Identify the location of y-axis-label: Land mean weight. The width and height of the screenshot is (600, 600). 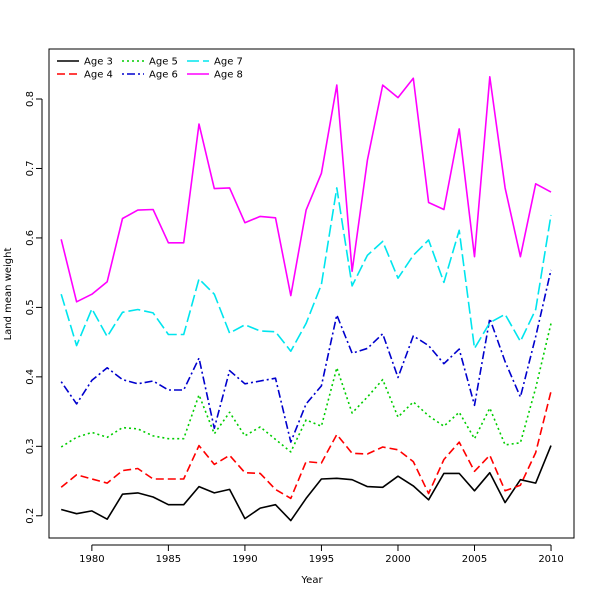
(8, 294).